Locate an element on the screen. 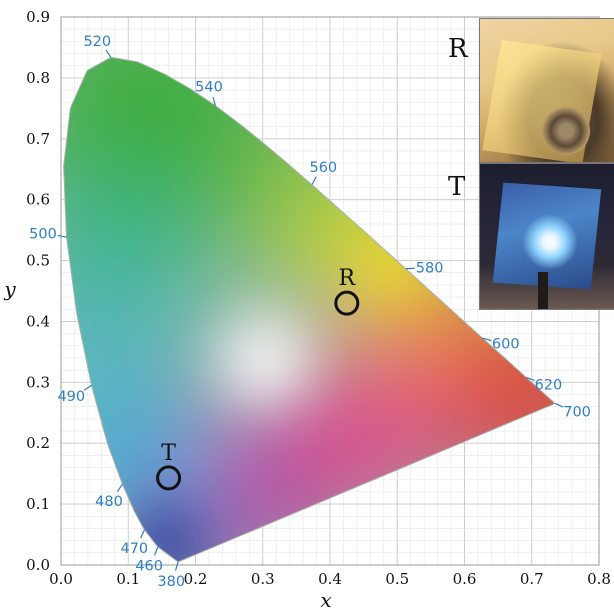  y-tick-label: 0.3 is located at coordinates (38, 382).